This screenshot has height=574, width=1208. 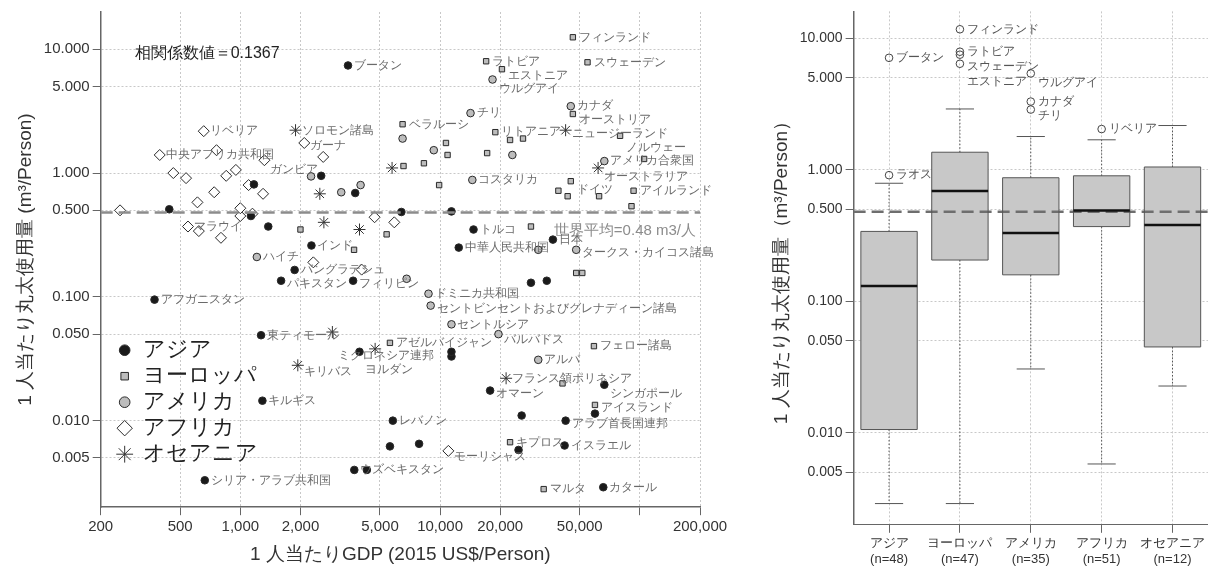 What do you see at coordinates (960, 550) in the screenshot?
I see `x-tick-label: ヨーロッパ (n=47)` at bounding box center [960, 550].